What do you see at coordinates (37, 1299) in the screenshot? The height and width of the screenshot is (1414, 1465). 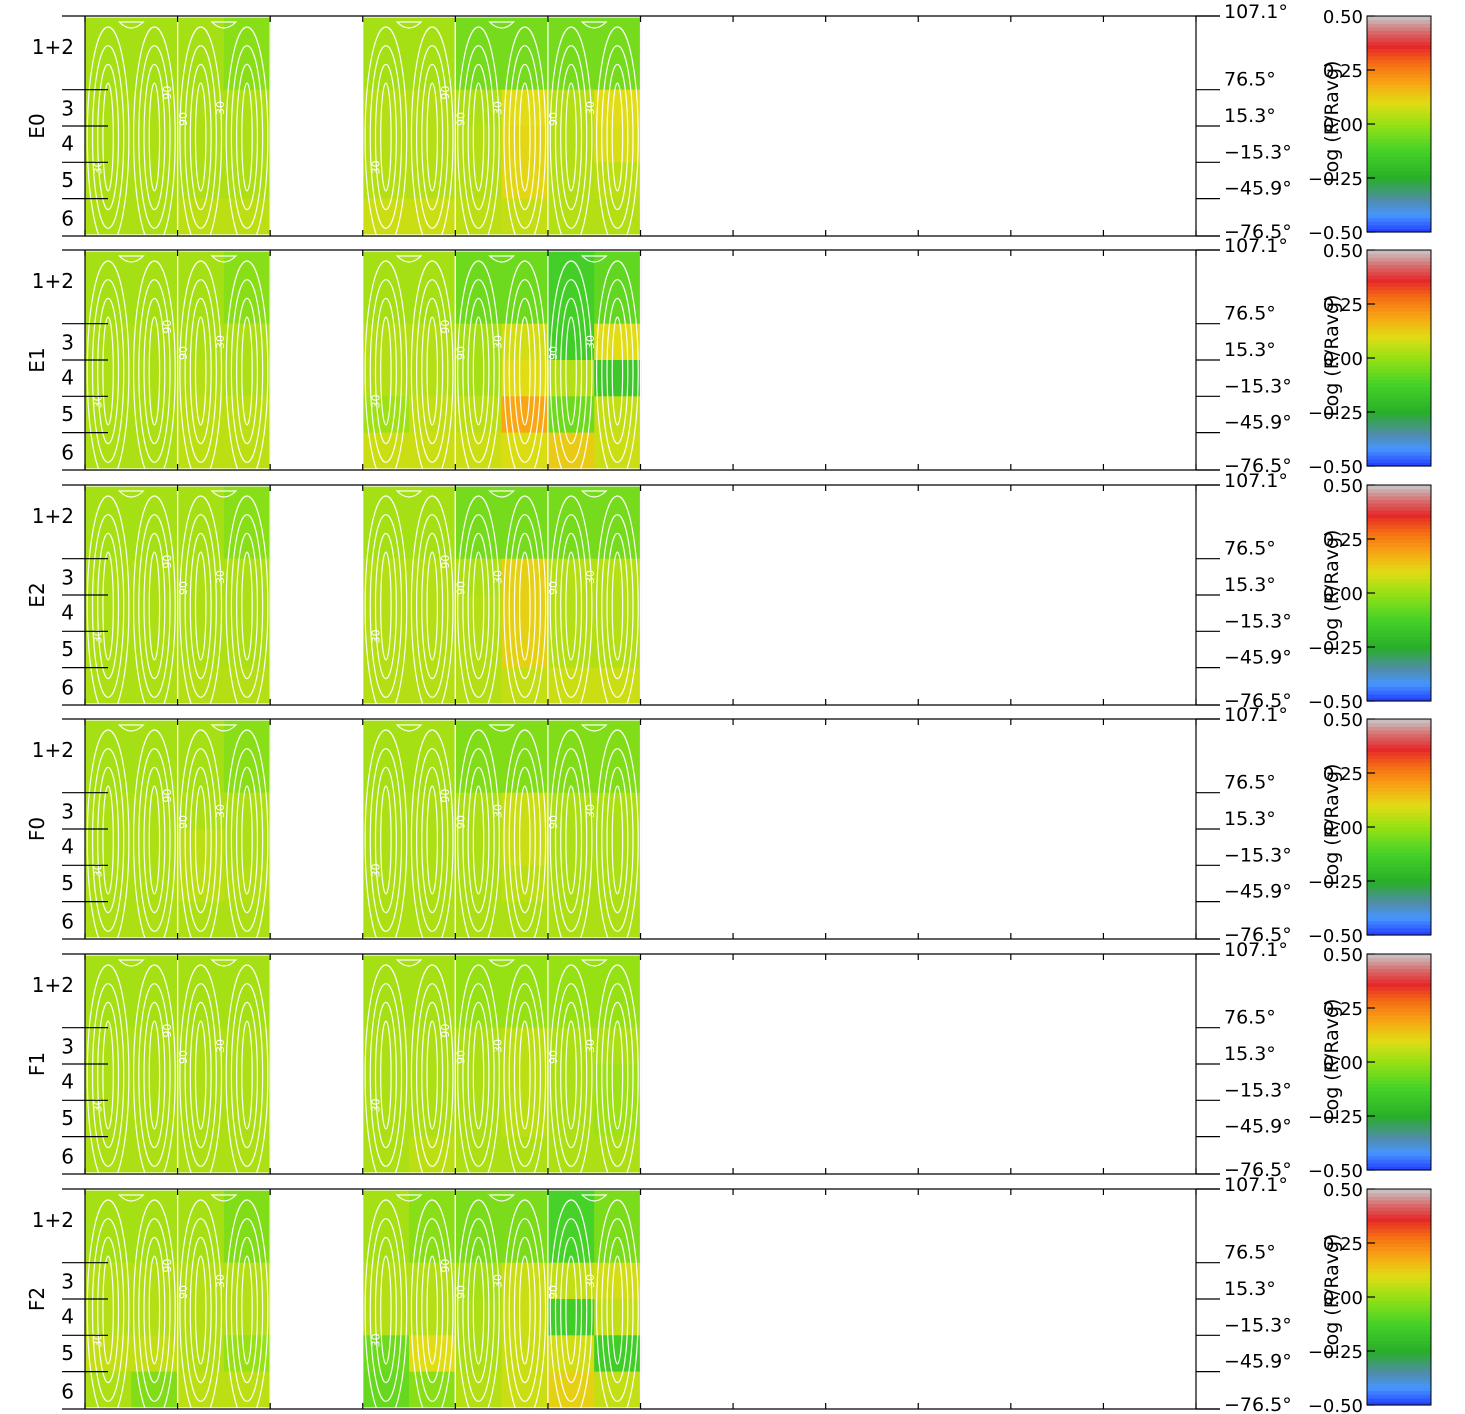 I see `panel-label: F2` at bounding box center [37, 1299].